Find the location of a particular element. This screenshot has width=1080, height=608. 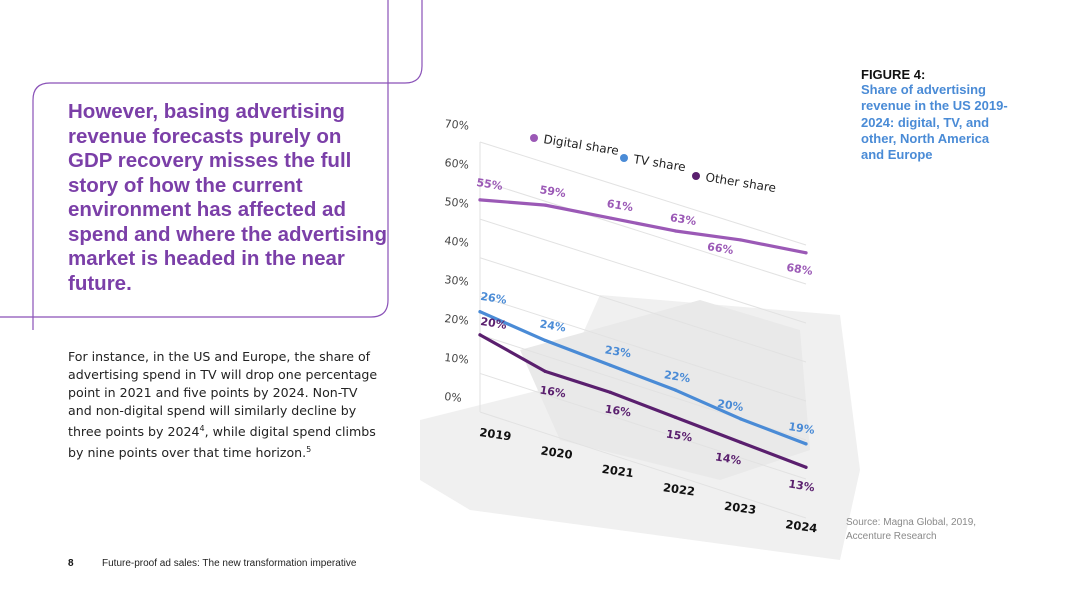

y-axis-ticks: 0% 10% 20% 30% 40% 50% 60% 70% is located at coordinates (457, 261).